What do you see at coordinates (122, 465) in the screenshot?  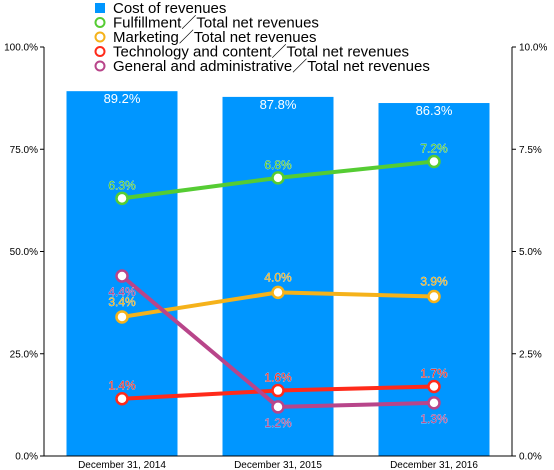 I see `x-tick-label: December 31, 2014` at bounding box center [122, 465].